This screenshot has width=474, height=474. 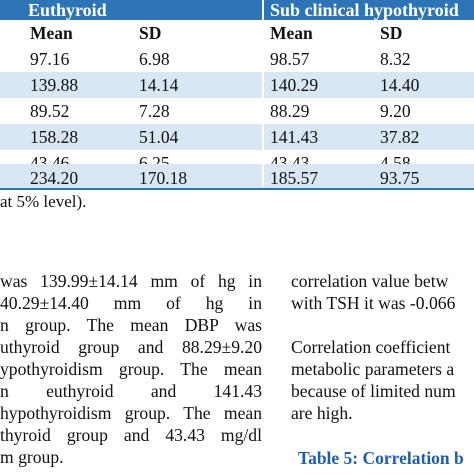 I want to click on text-line: uthyroid group and 88.29±9.20, so click(x=131, y=347).